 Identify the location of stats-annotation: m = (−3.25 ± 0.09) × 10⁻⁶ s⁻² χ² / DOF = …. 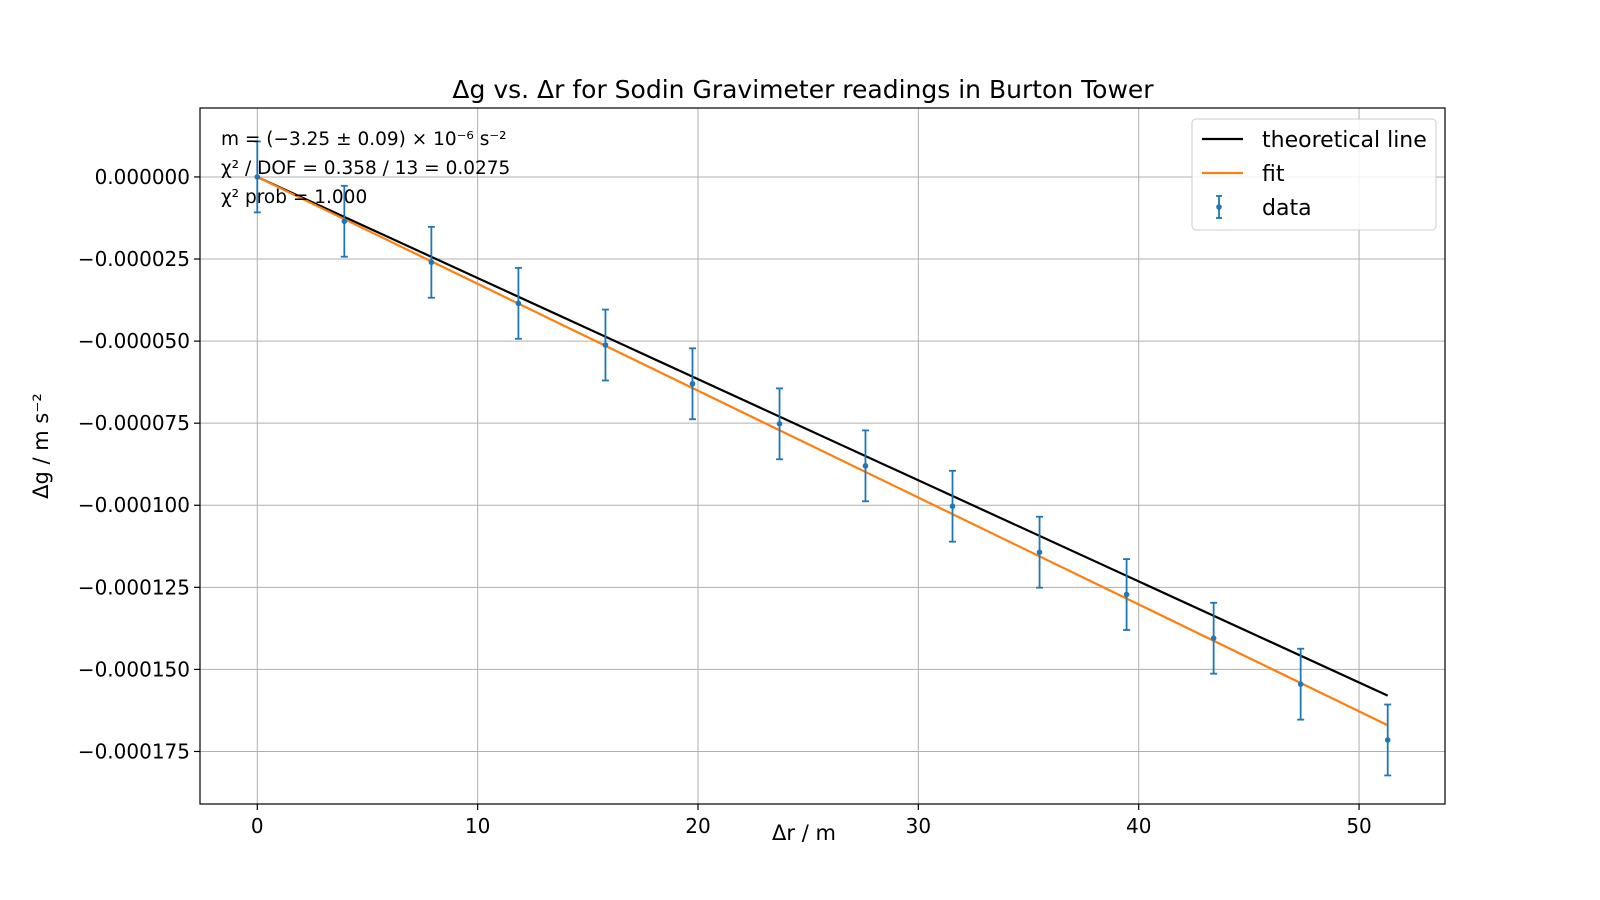
(365, 168).